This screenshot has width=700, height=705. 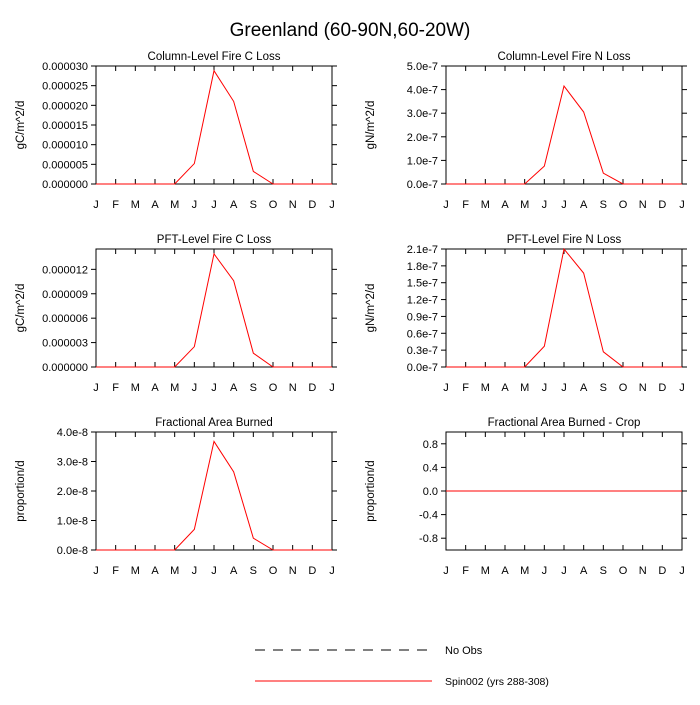 What do you see at coordinates (65, 126) in the screenshot?
I see `y-tick-label: 0.000015` at bounding box center [65, 126].